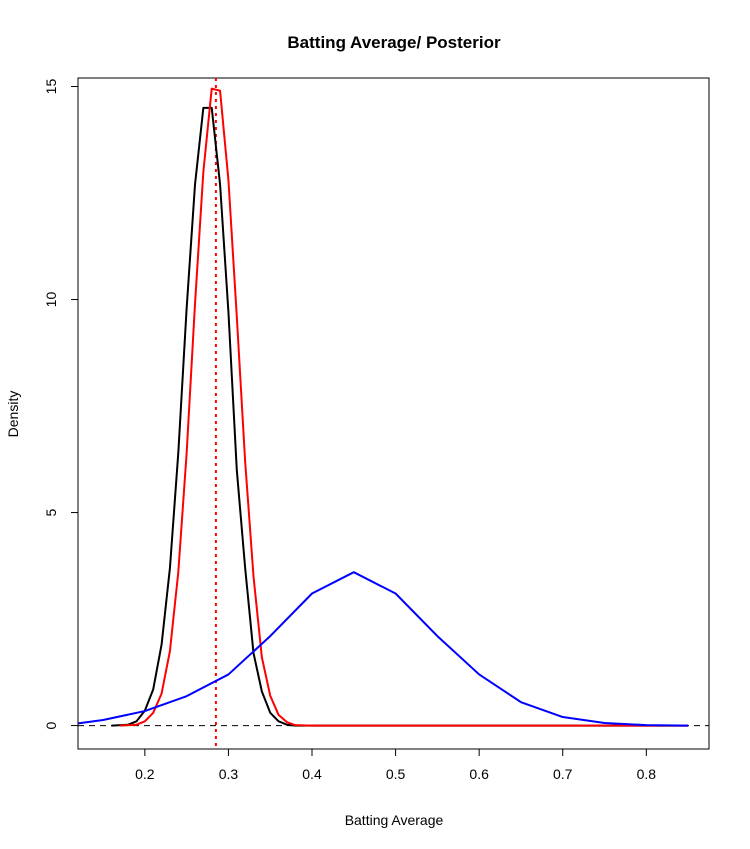 Image resolution: width=750 pixels, height=849 pixels. I want to click on x-tick-label: 0.2, so click(145, 774).